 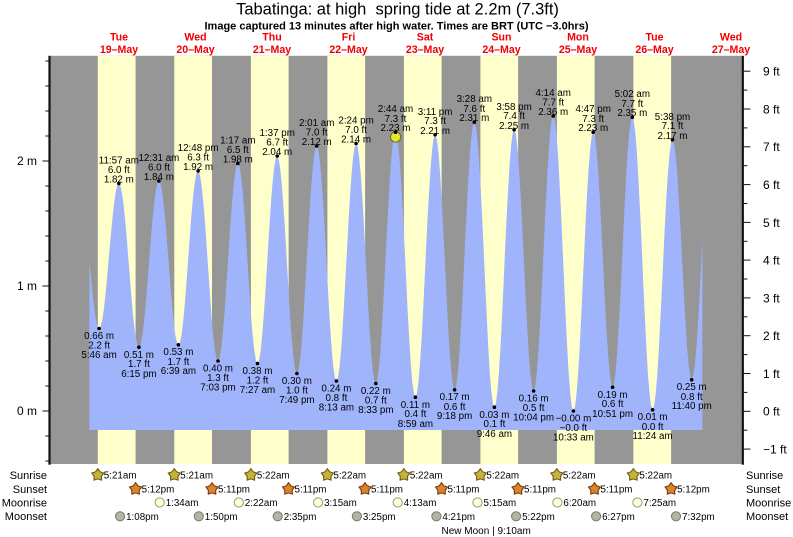 I want to click on svg-text: 7.4 ft, so click(x=514, y=116).